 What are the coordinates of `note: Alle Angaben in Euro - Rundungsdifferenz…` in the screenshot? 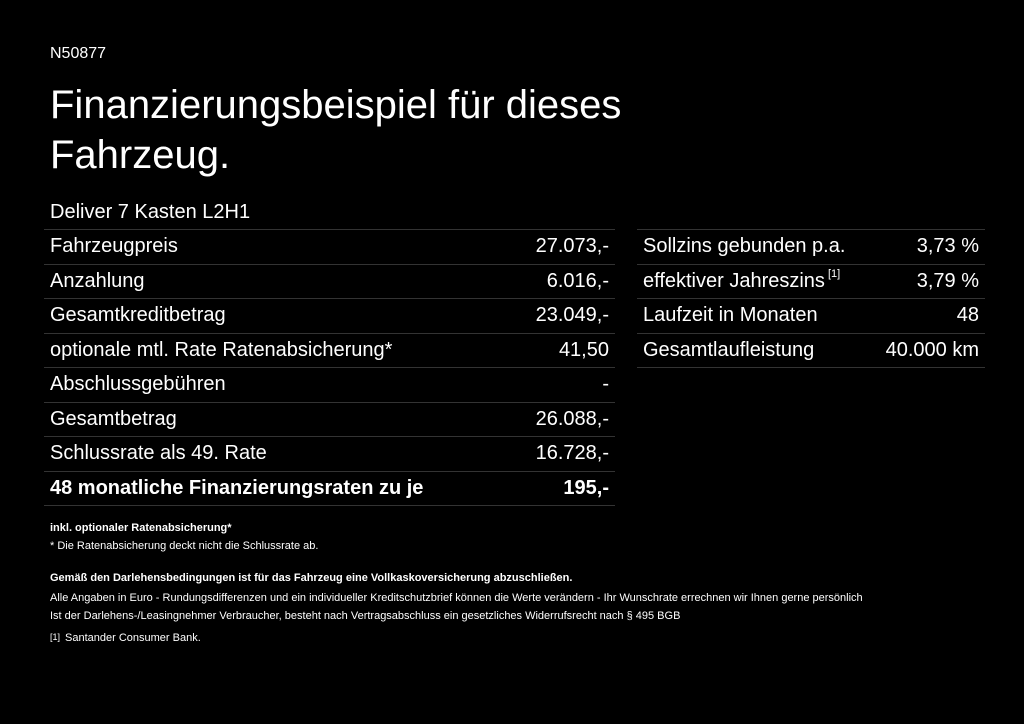 It's located at (456, 598).